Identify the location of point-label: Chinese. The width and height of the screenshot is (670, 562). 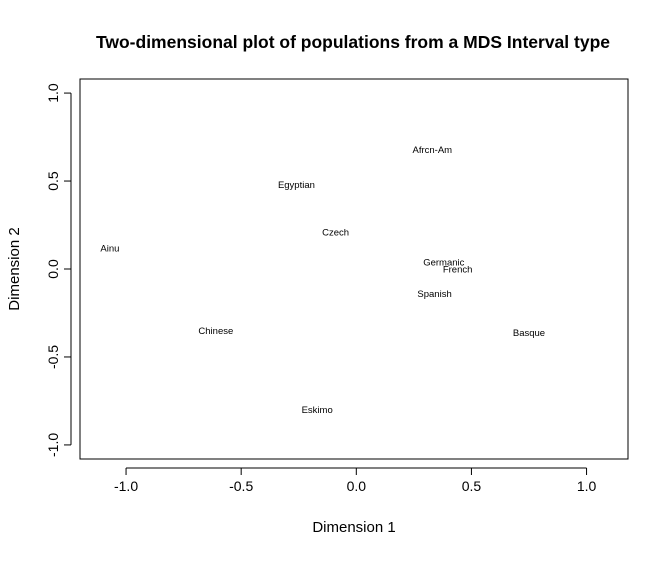
(215, 331).